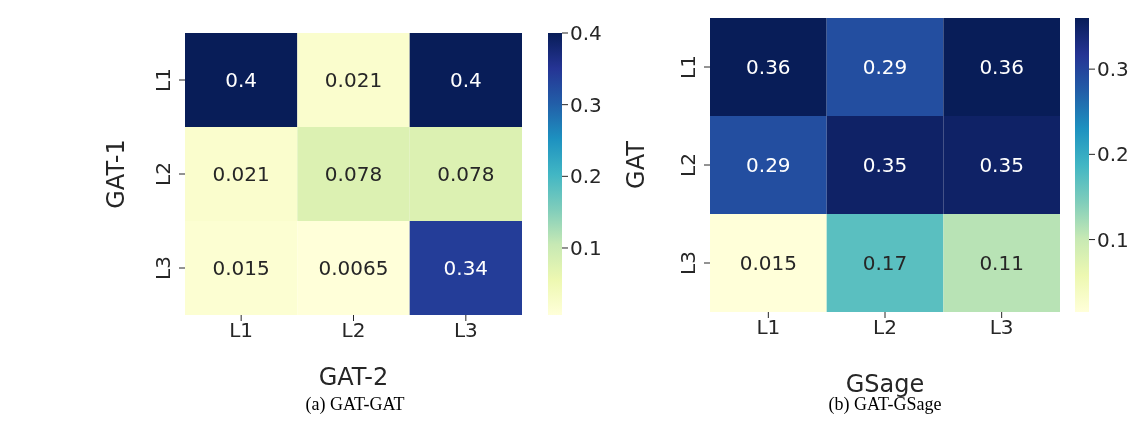  Describe the element at coordinates (115, 174) in the screenshot. I see `y-axis-title: GAT-1` at that location.